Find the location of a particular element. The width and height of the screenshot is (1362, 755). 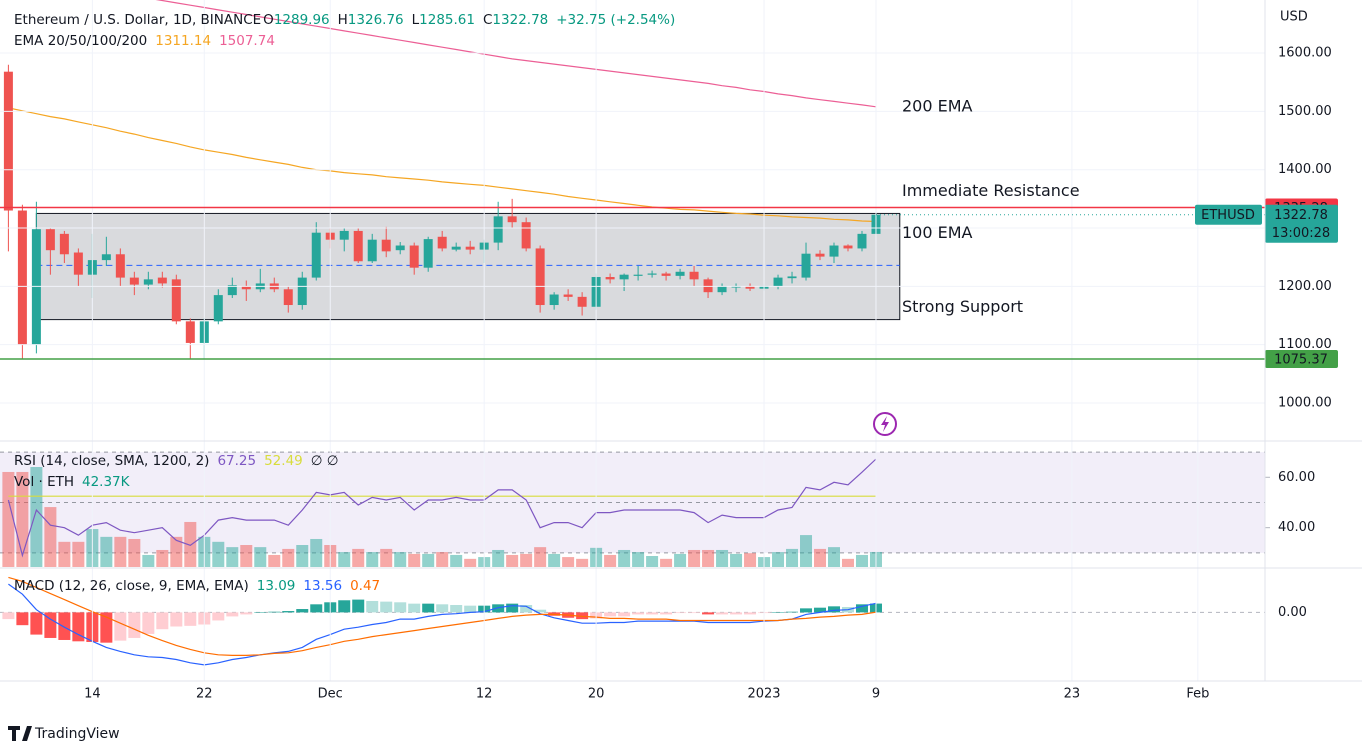

currency-label: USD is located at coordinates (1294, 17).